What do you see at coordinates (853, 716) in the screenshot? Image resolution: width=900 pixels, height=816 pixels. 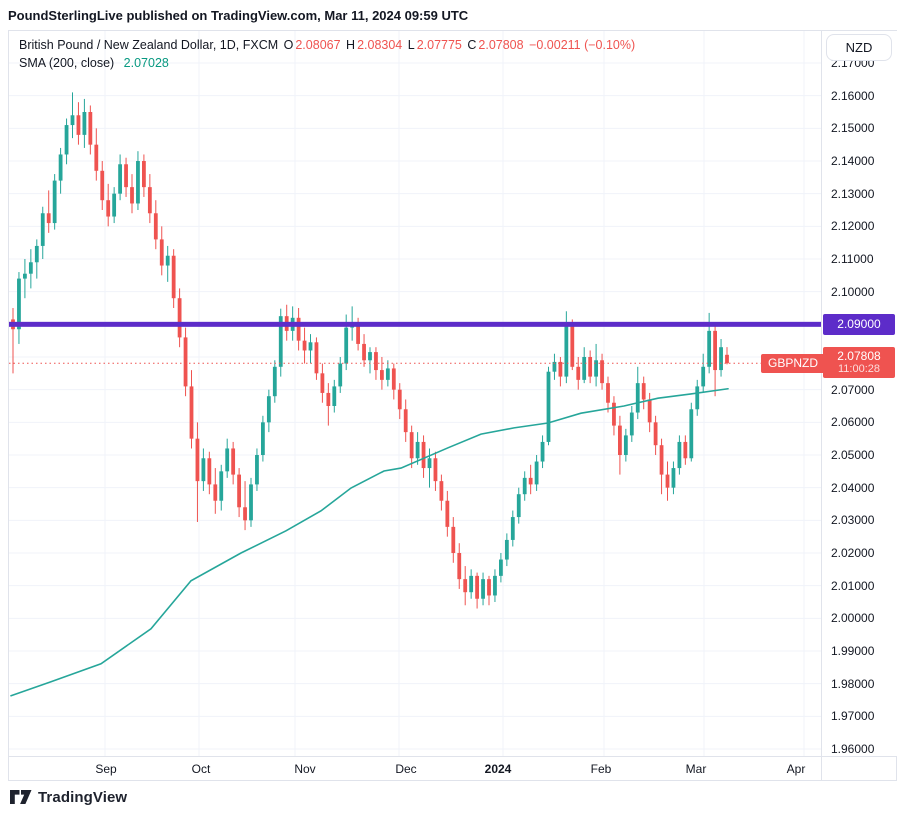 I see `price-tick-label: 1.97000` at bounding box center [853, 716].